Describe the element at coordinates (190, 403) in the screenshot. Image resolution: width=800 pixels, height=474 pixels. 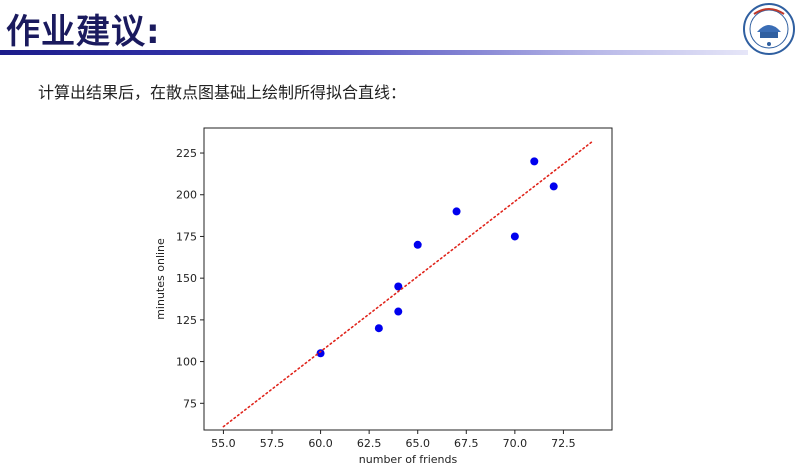
I see `y-tick-label: 75` at that location.